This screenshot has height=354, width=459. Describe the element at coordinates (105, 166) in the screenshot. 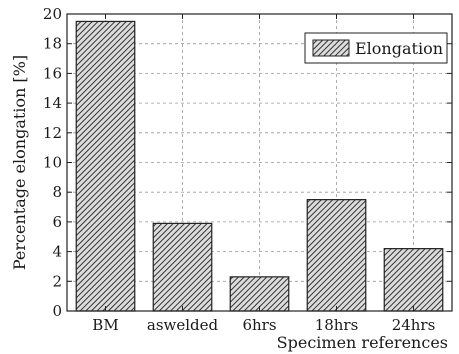

I see `bar-BM` at that location.